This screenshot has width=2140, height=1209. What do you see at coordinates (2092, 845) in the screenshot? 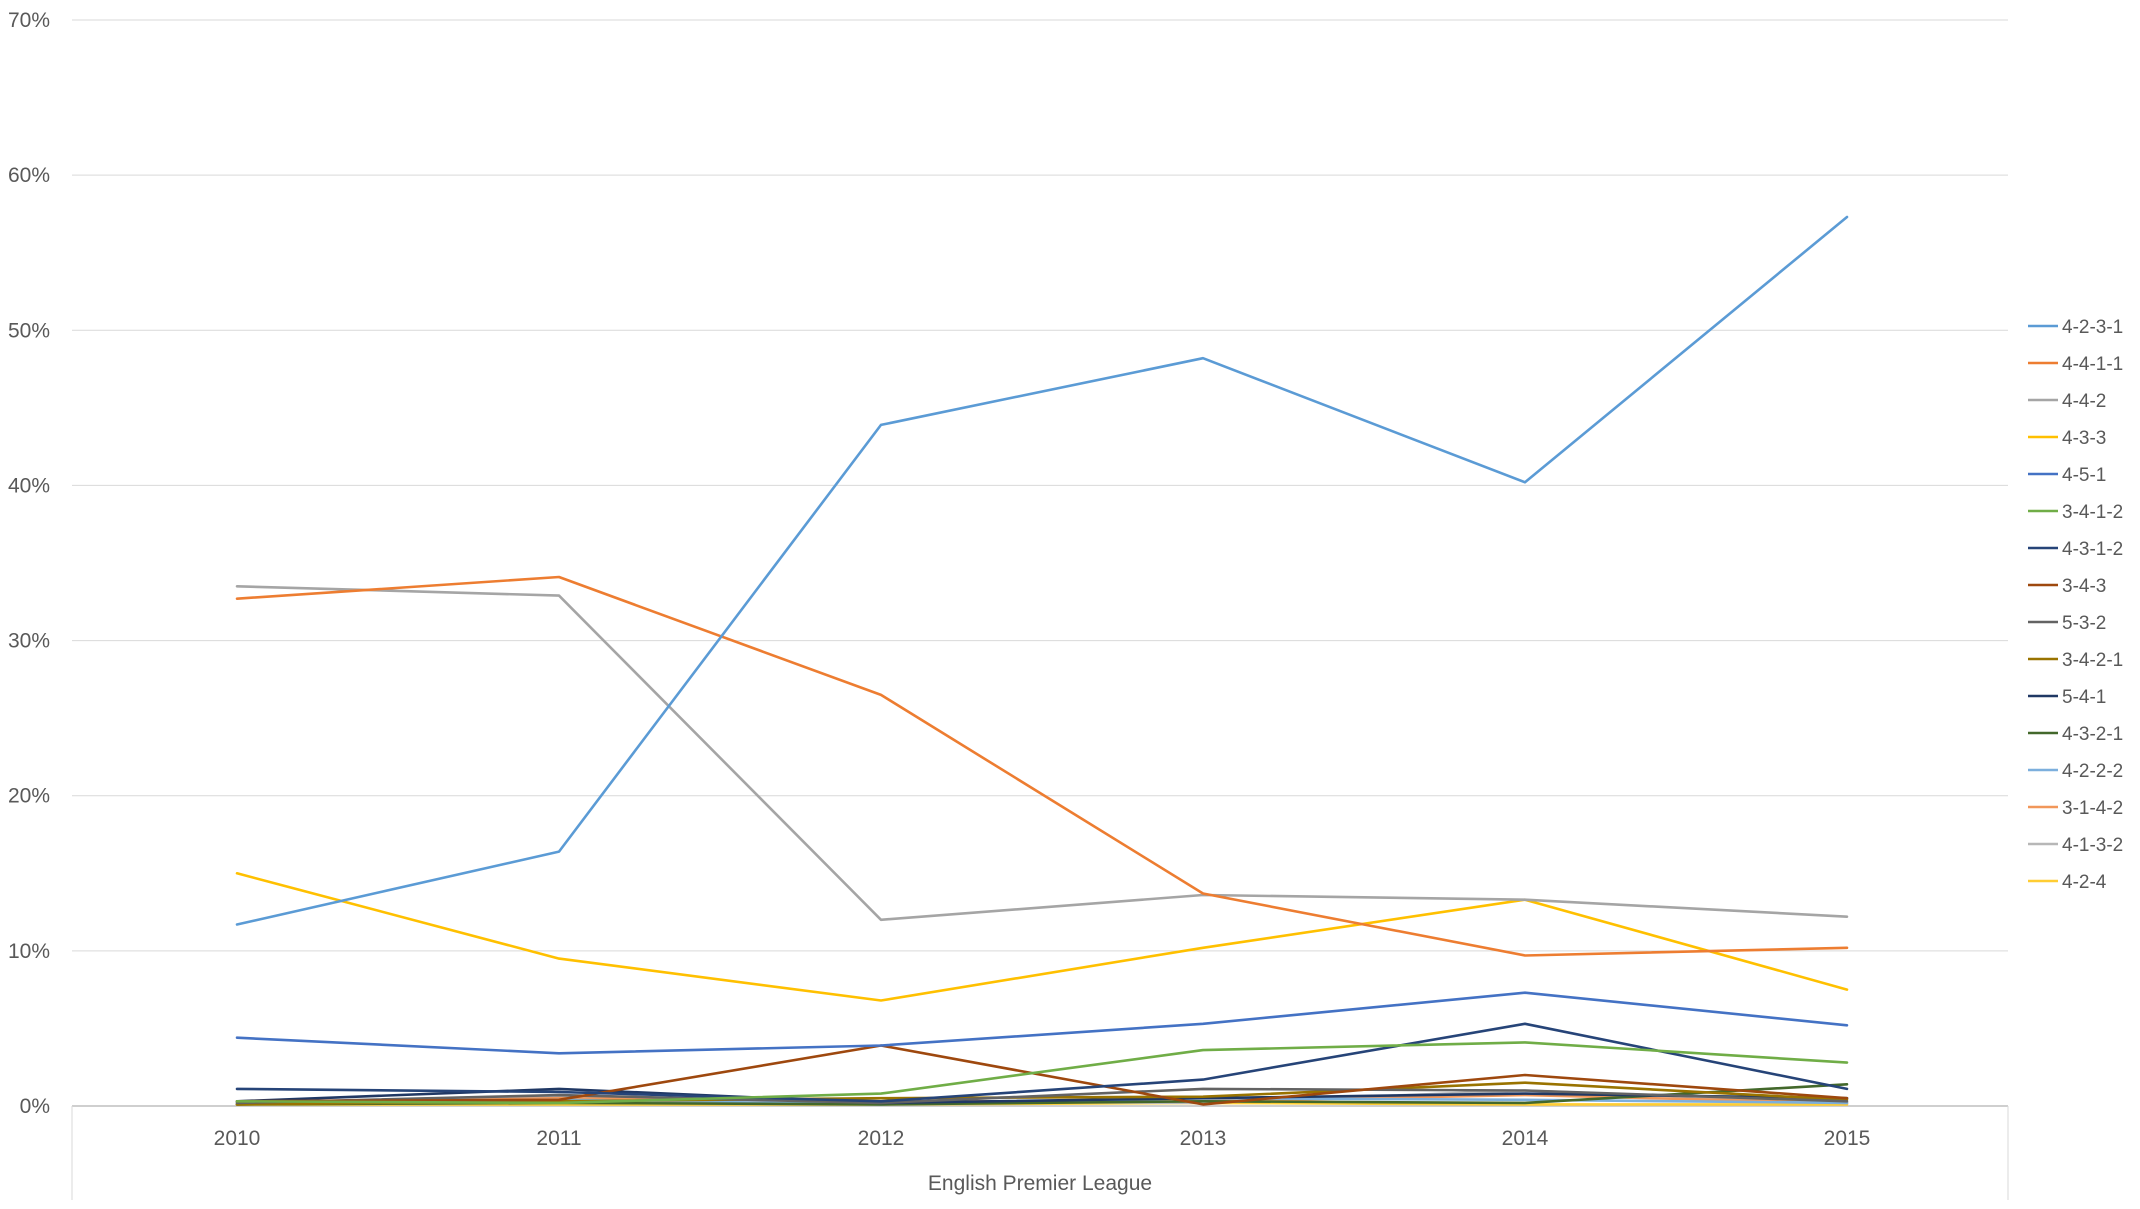
I see `legend-label: 4-1-3-2` at bounding box center [2092, 845].